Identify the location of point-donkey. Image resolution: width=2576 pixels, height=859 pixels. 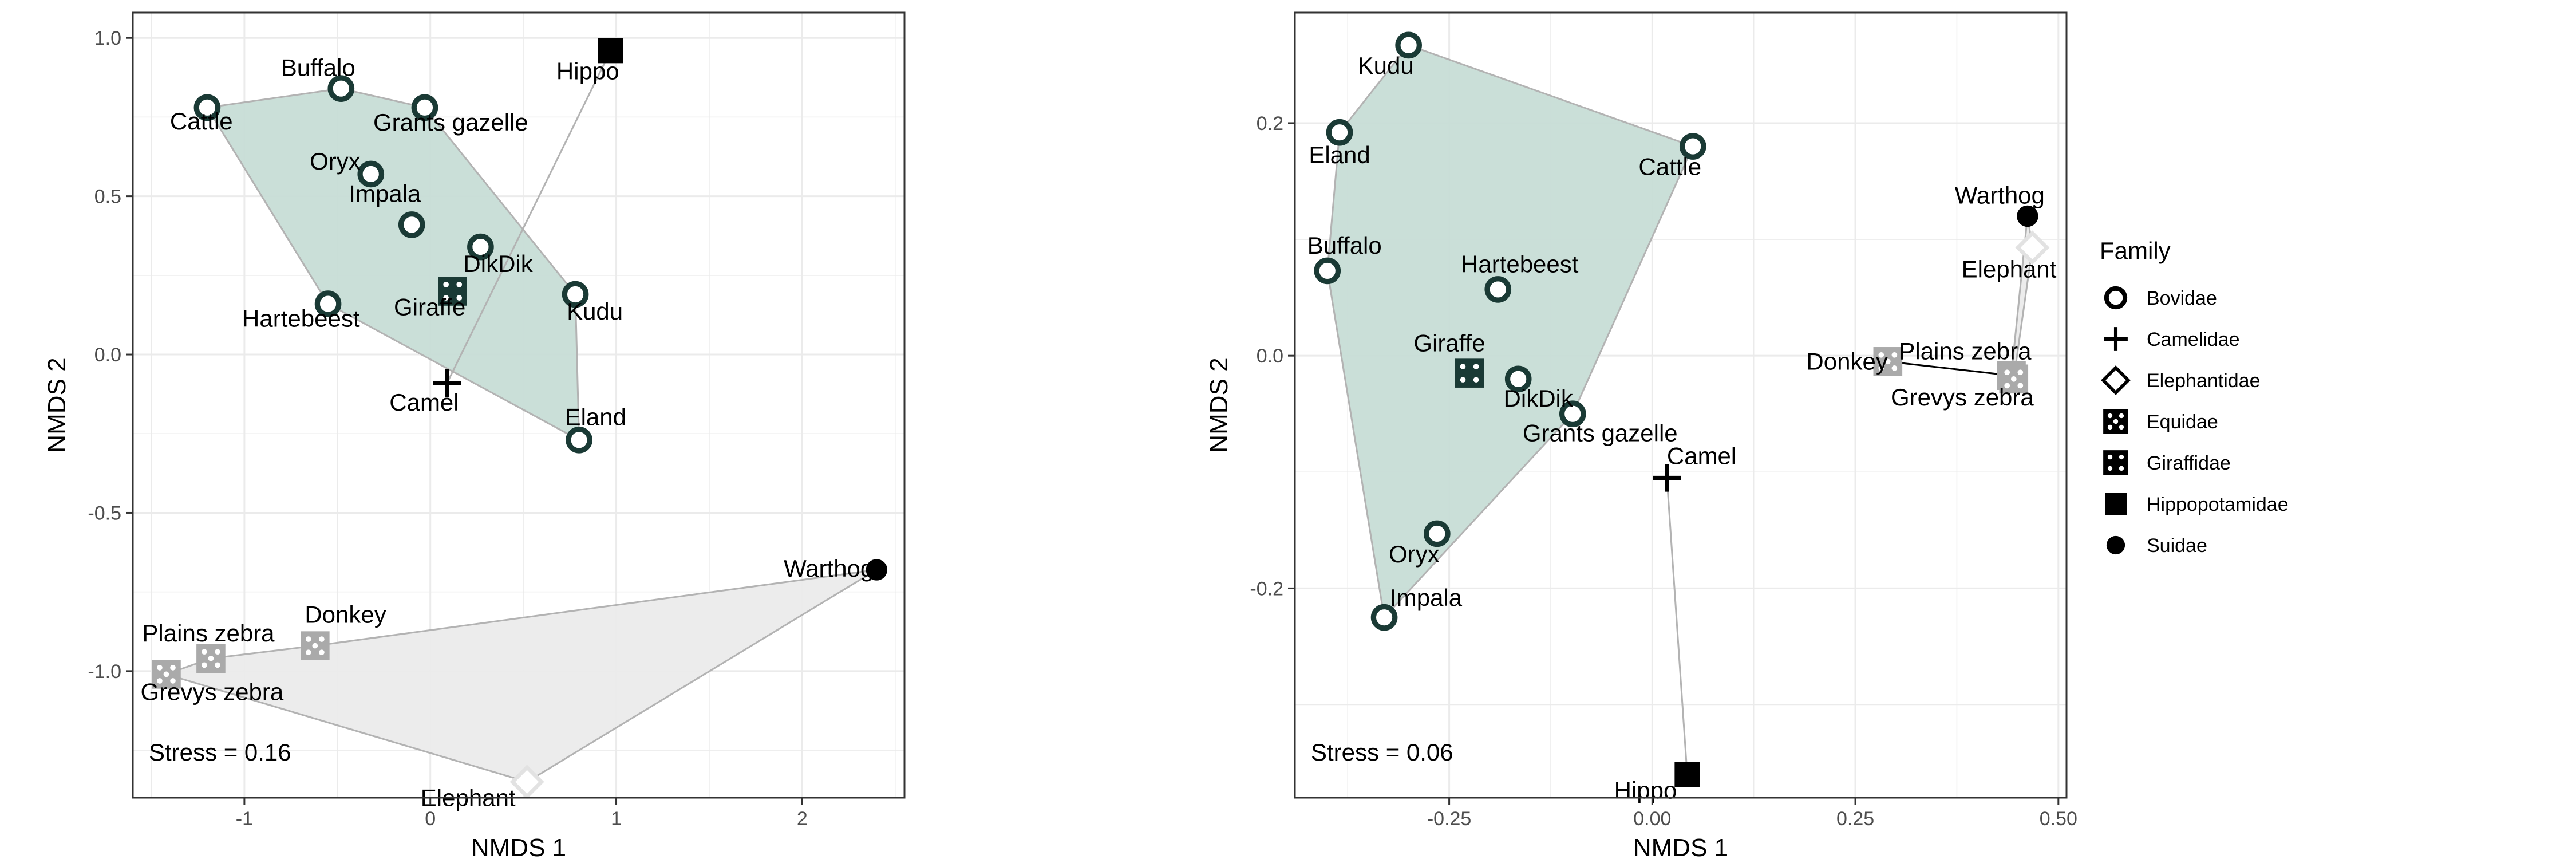
(1888, 361).